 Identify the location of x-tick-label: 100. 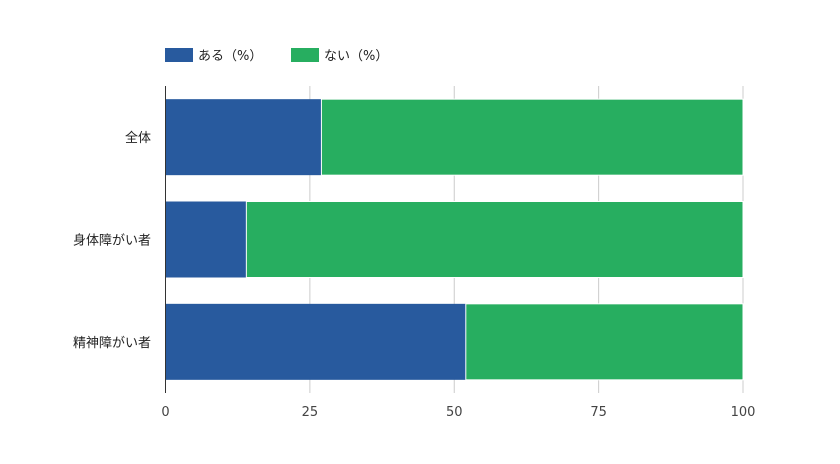
(743, 412).